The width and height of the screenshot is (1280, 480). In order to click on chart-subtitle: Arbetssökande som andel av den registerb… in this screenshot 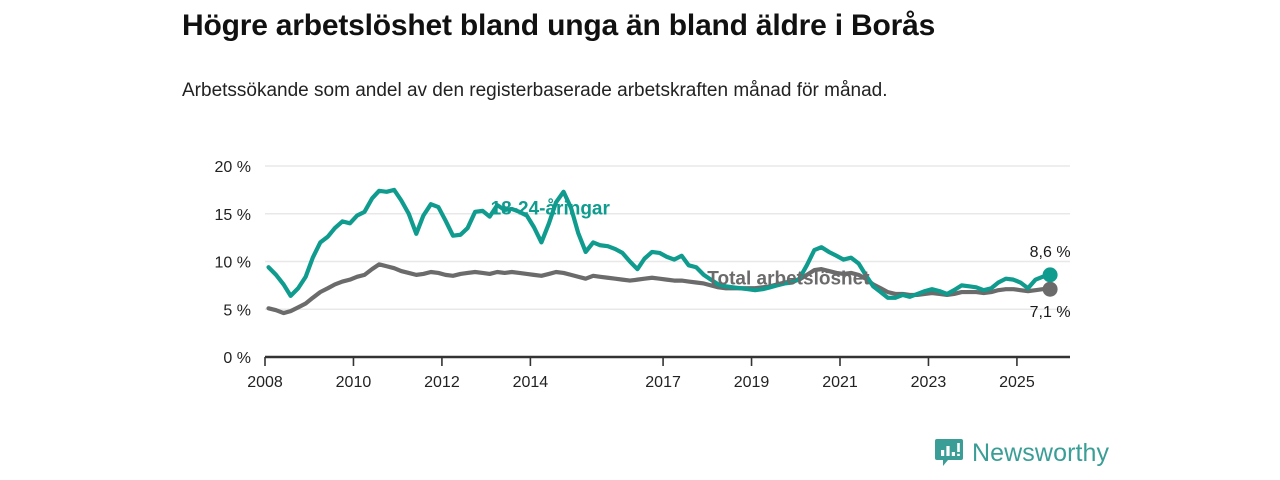, I will do `click(535, 90)`.